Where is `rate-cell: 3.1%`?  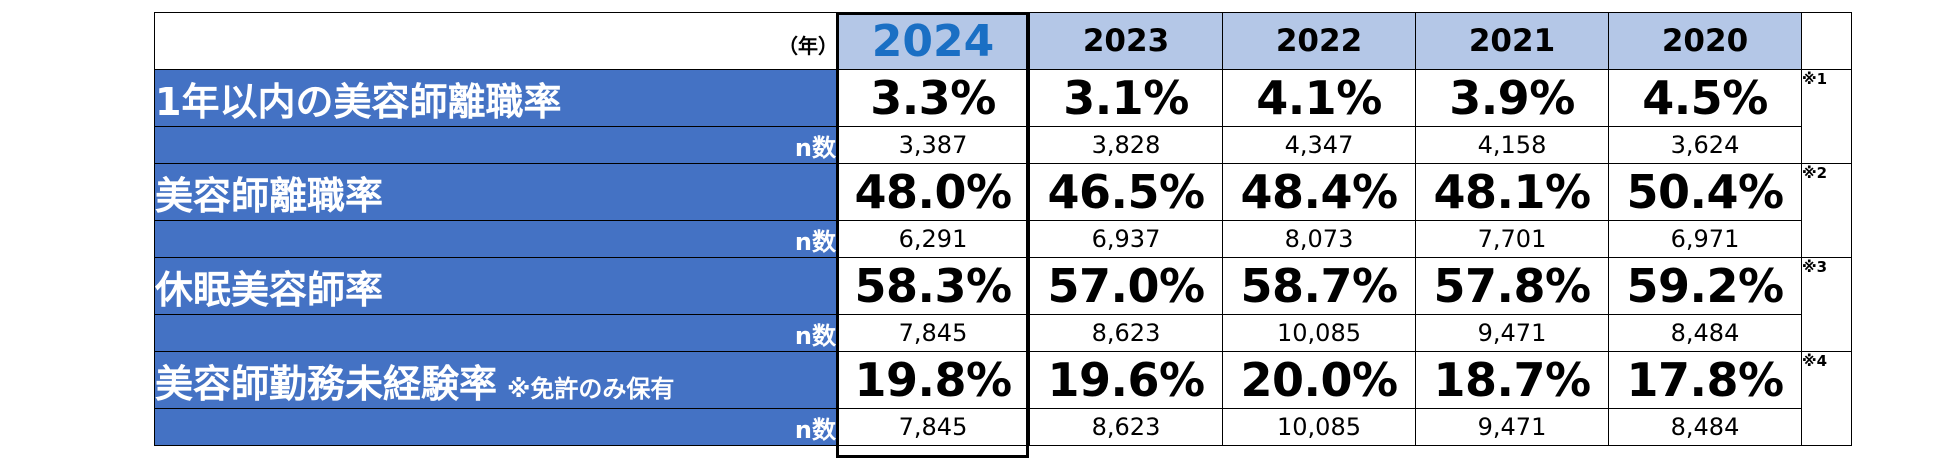
rate-cell: 3.1% is located at coordinates (1126, 98).